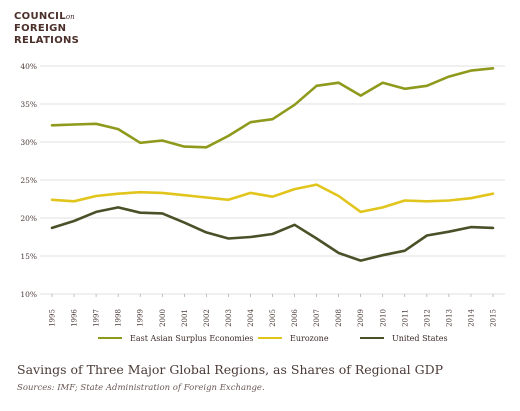 This screenshot has width=520, height=411. Describe the element at coordinates (141, 318) in the screenshot. I see `x-tick-label: 1999` at that location.